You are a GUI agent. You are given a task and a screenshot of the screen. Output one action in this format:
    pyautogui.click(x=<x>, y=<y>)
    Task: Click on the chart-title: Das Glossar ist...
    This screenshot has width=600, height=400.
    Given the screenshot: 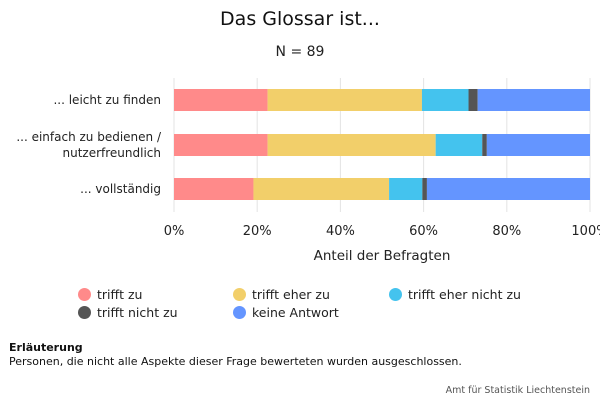 What is the action you would take?
    pyautogui.click(x=300, y=19)
    